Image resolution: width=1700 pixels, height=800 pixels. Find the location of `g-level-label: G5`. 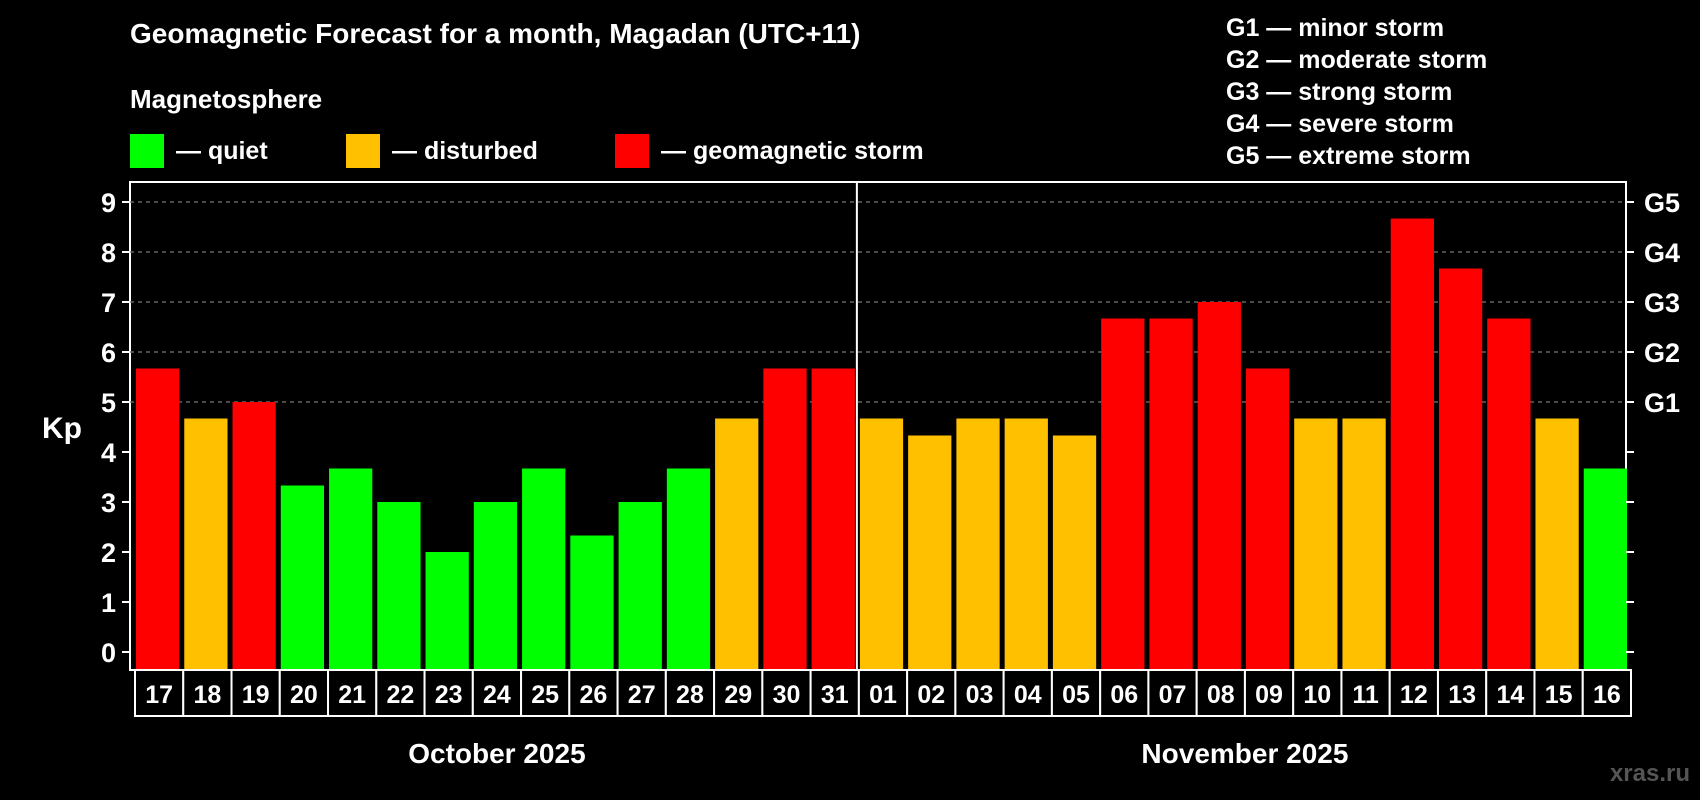

g-level-label: G5 is located at coordinates (1662, 203).